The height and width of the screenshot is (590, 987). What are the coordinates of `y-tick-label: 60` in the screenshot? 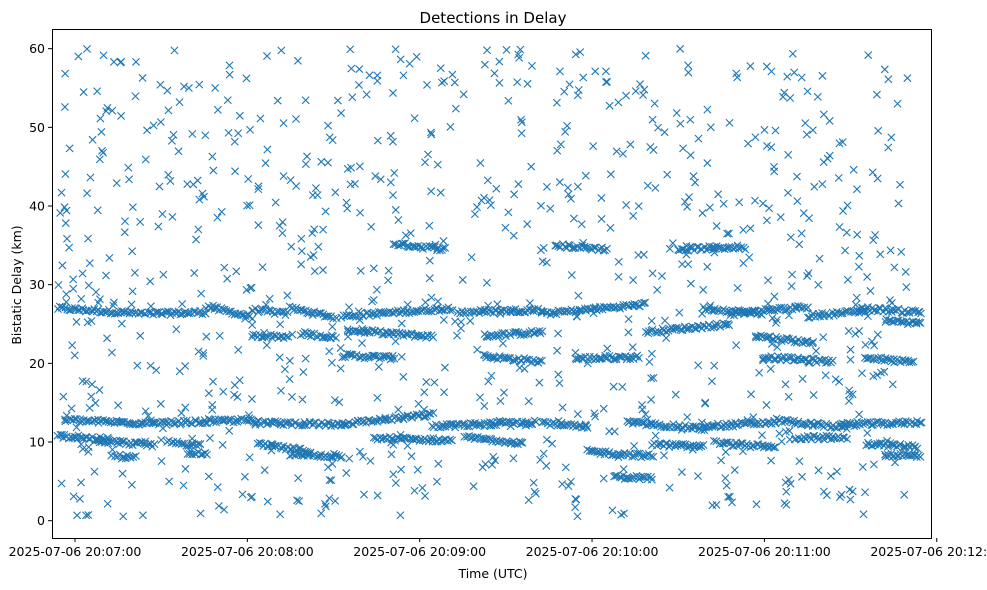 It's located at (37, 48).